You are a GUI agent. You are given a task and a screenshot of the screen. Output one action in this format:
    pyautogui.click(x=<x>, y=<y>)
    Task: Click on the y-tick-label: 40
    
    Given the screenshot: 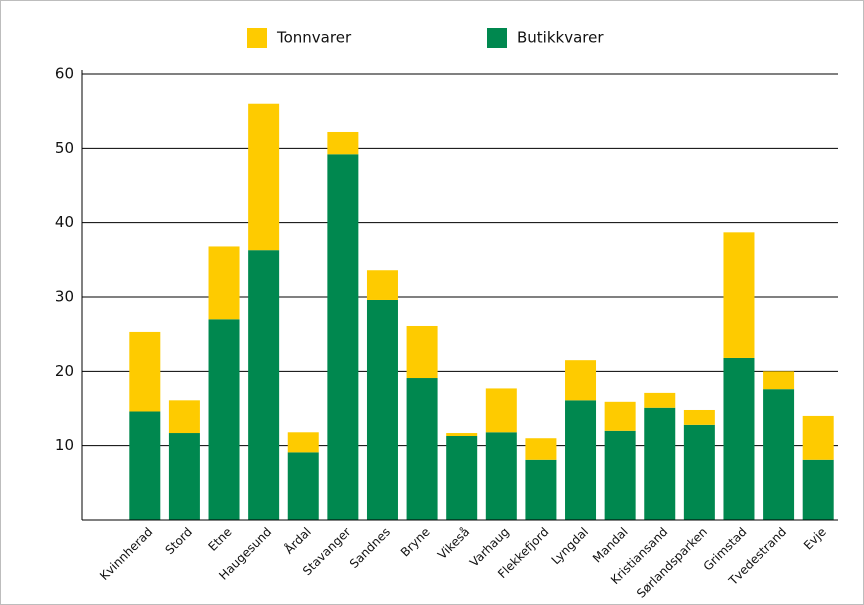 What is the action you would take?
    pyautogui.click(x=64, y=222)
    